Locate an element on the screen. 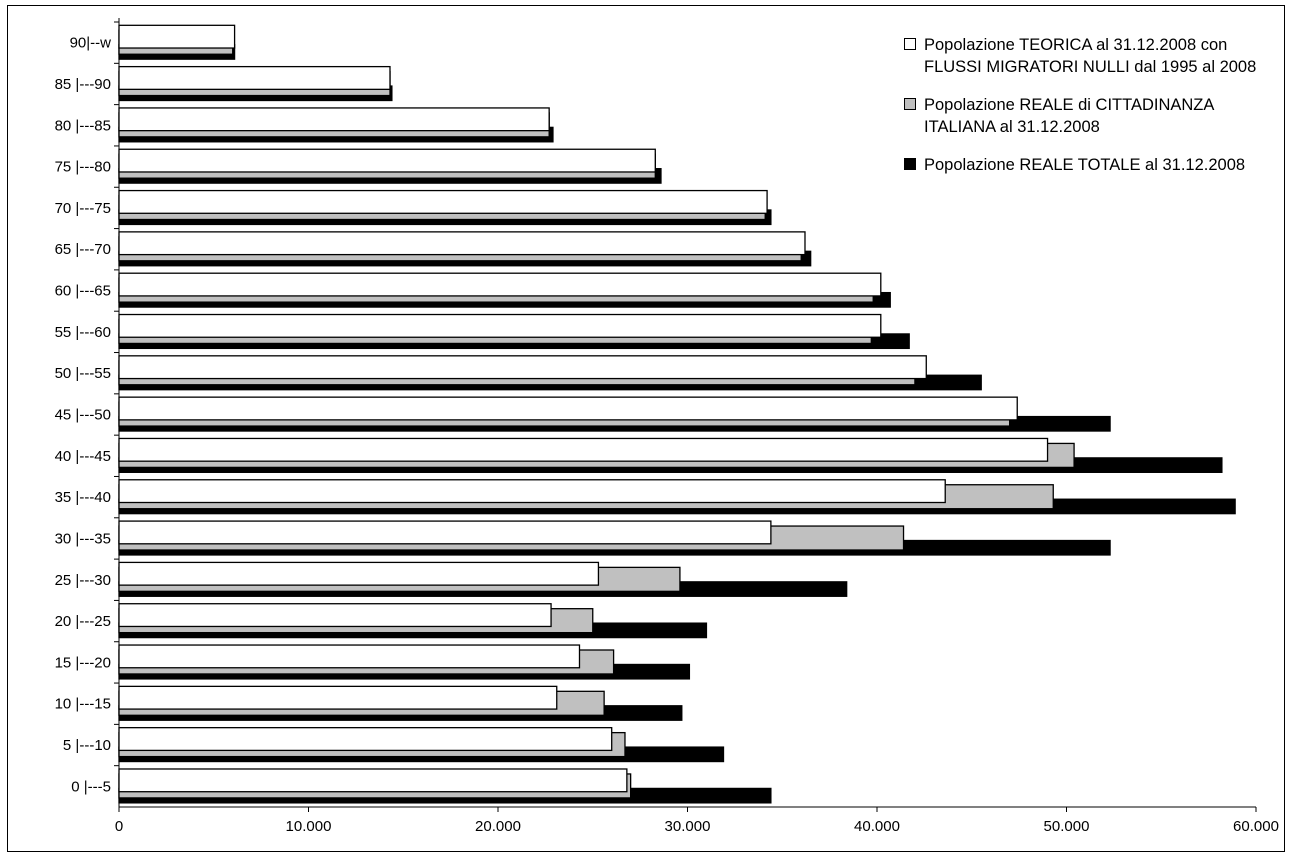  y-tick-label-7: 55 |---60 is located at coordinates (83, 332).